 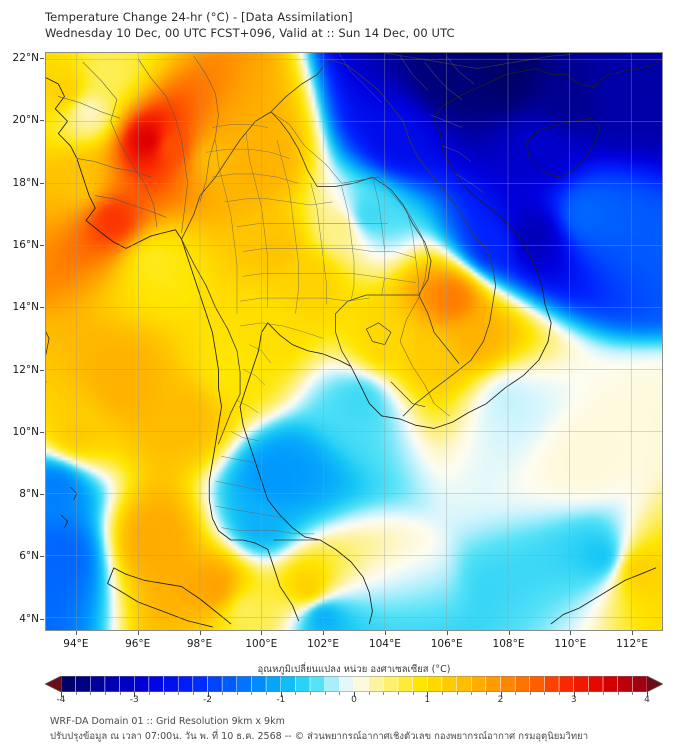 I want to click on x-tick-label: 110°E, so click(x=570, y=644).